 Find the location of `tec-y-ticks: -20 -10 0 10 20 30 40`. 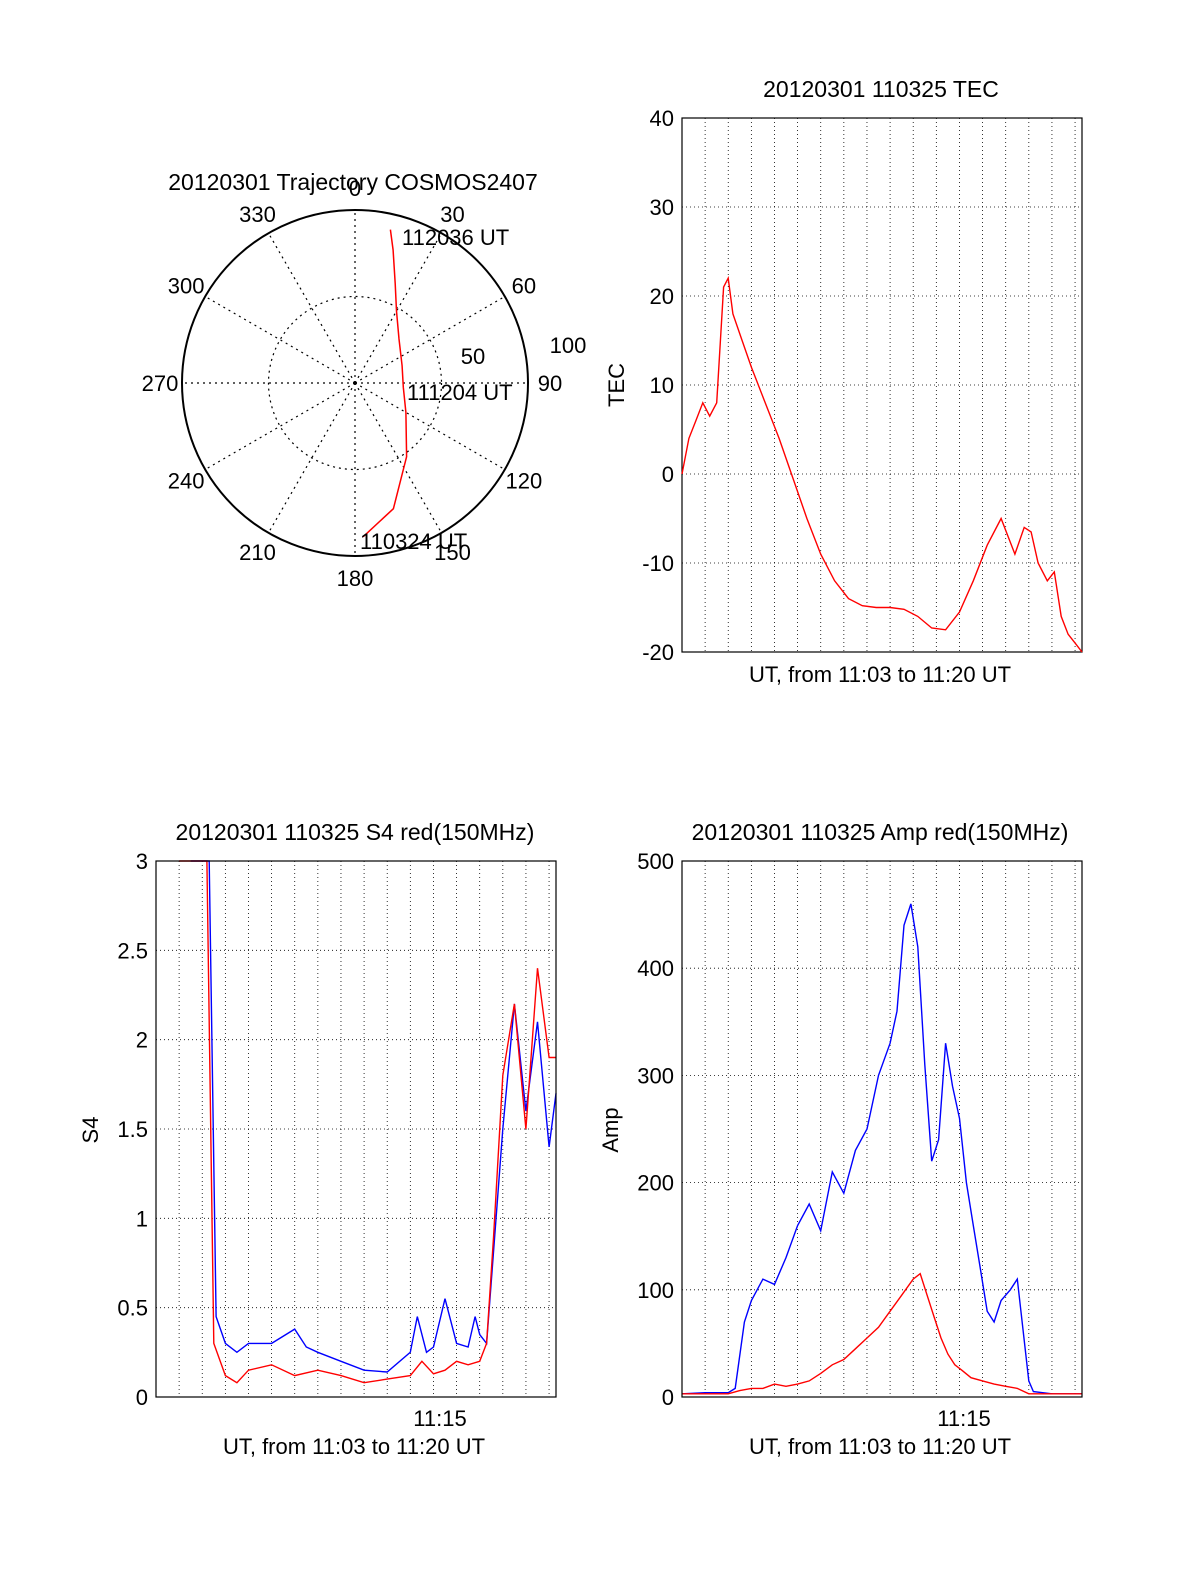

tec-y-ticks: -20 -10 0 10 20 30 40 is located at coordinates (658, 385).